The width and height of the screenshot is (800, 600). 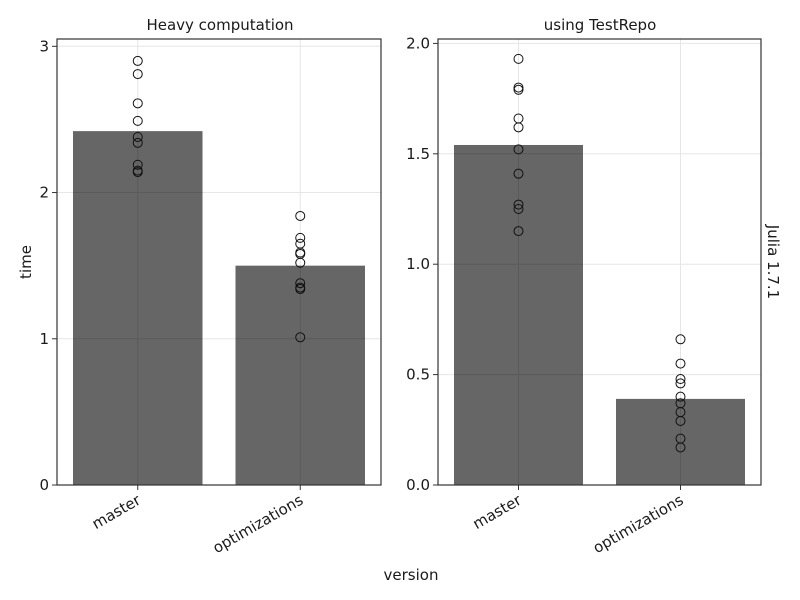 I want to click on y-axis-label: time, so click(x=26, y=262).